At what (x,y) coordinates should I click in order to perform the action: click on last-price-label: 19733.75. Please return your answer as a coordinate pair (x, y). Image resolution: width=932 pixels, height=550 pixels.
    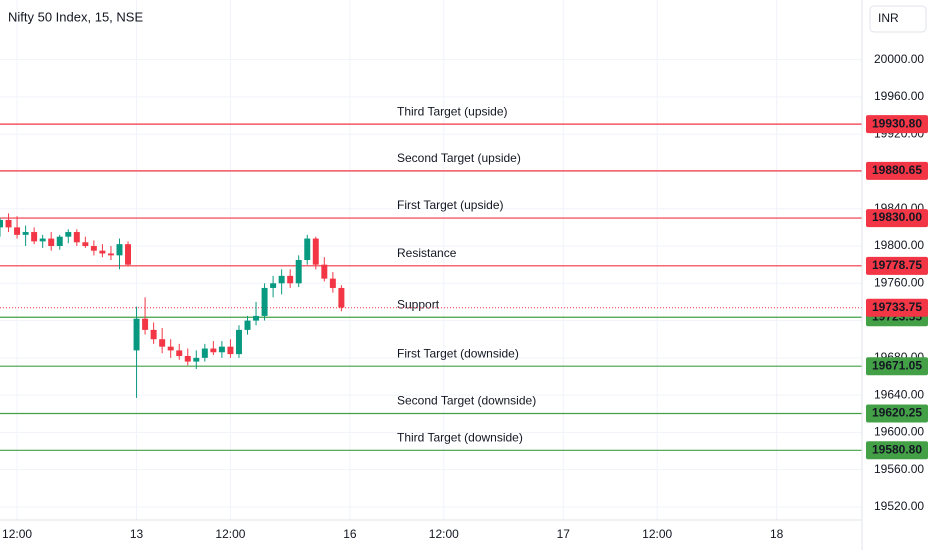
    Looking at the image, I should click on (897, 307).